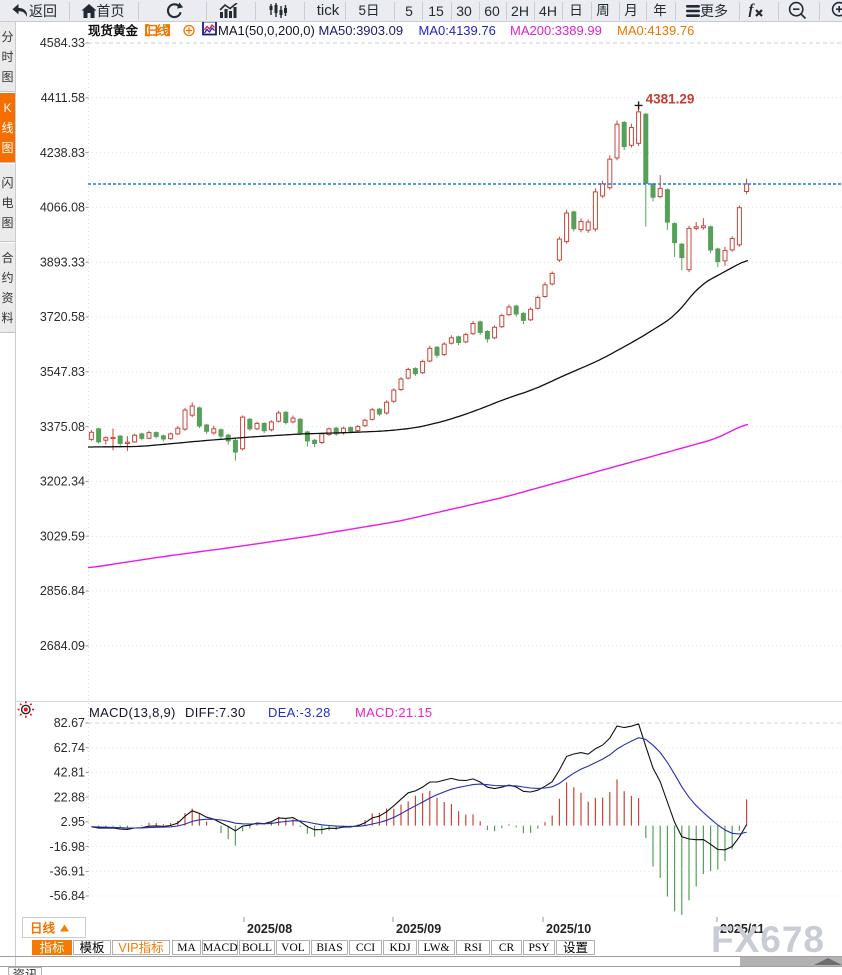 This screenshot has width=842, height=975. Describe the element at coordinates (62, 372) in the screenshot. I see `svg-text: 3547.83` at that location.